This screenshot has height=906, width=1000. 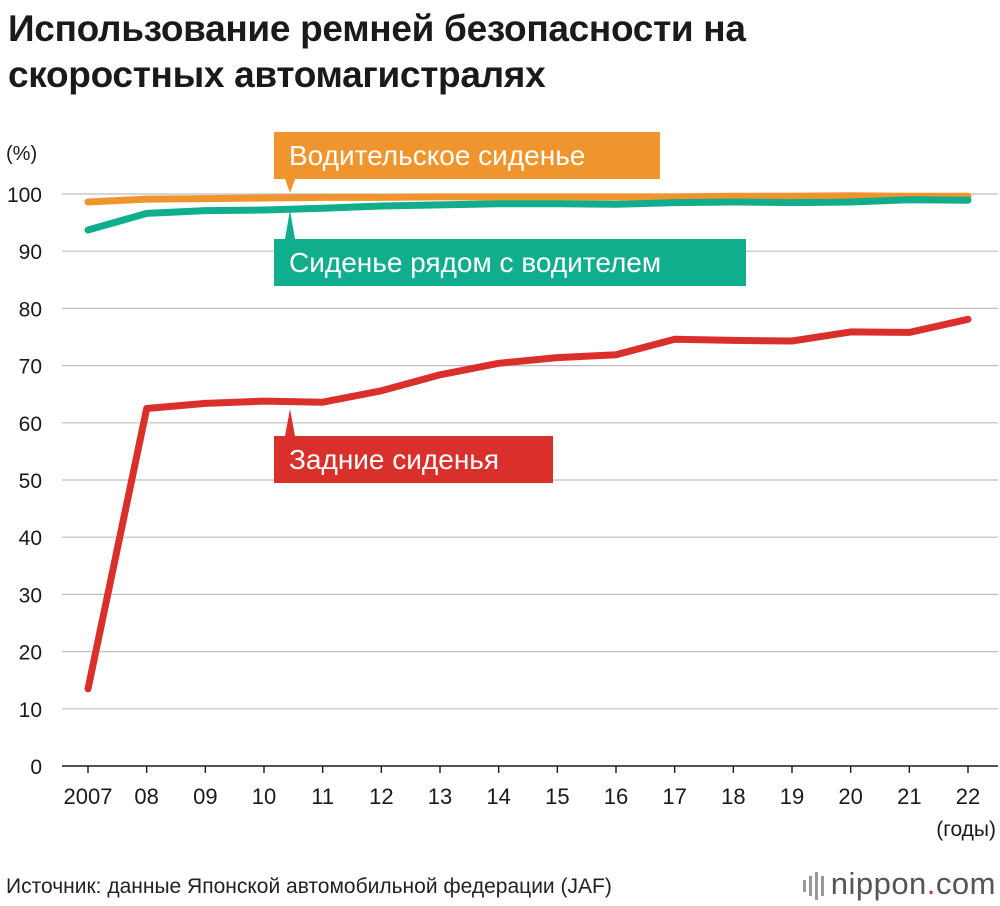 I want to click on chart-title-line-2: скоростных автомагистралях, so click(x=277, y=74).